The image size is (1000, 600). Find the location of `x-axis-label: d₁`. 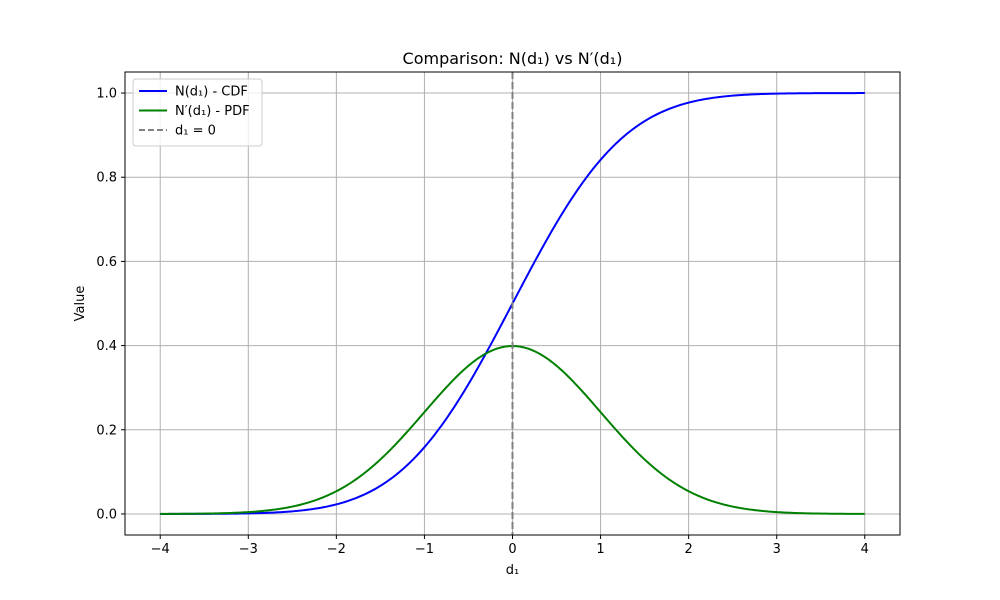

x-axis-label: d₁ is located at coordinates (512, 570).